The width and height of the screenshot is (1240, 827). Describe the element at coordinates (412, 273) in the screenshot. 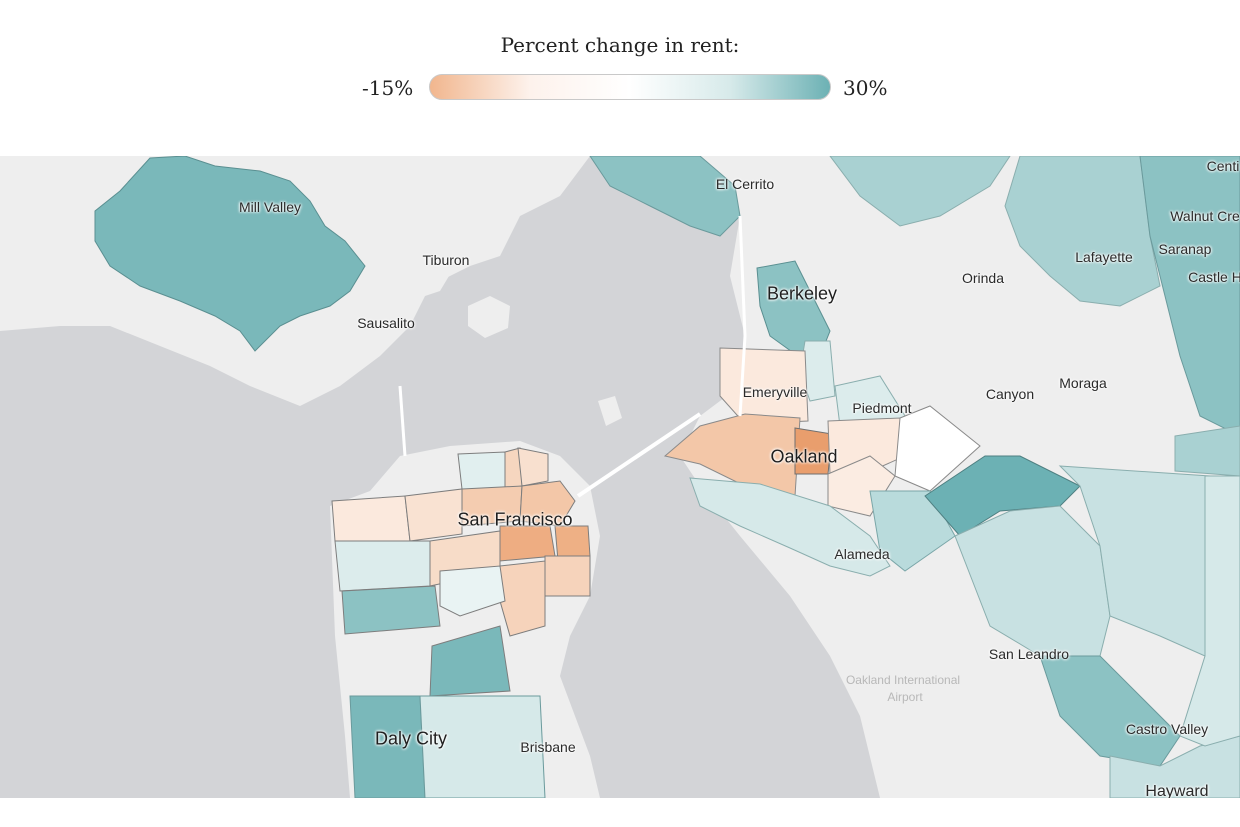

I see `tiburon-land` at that location.